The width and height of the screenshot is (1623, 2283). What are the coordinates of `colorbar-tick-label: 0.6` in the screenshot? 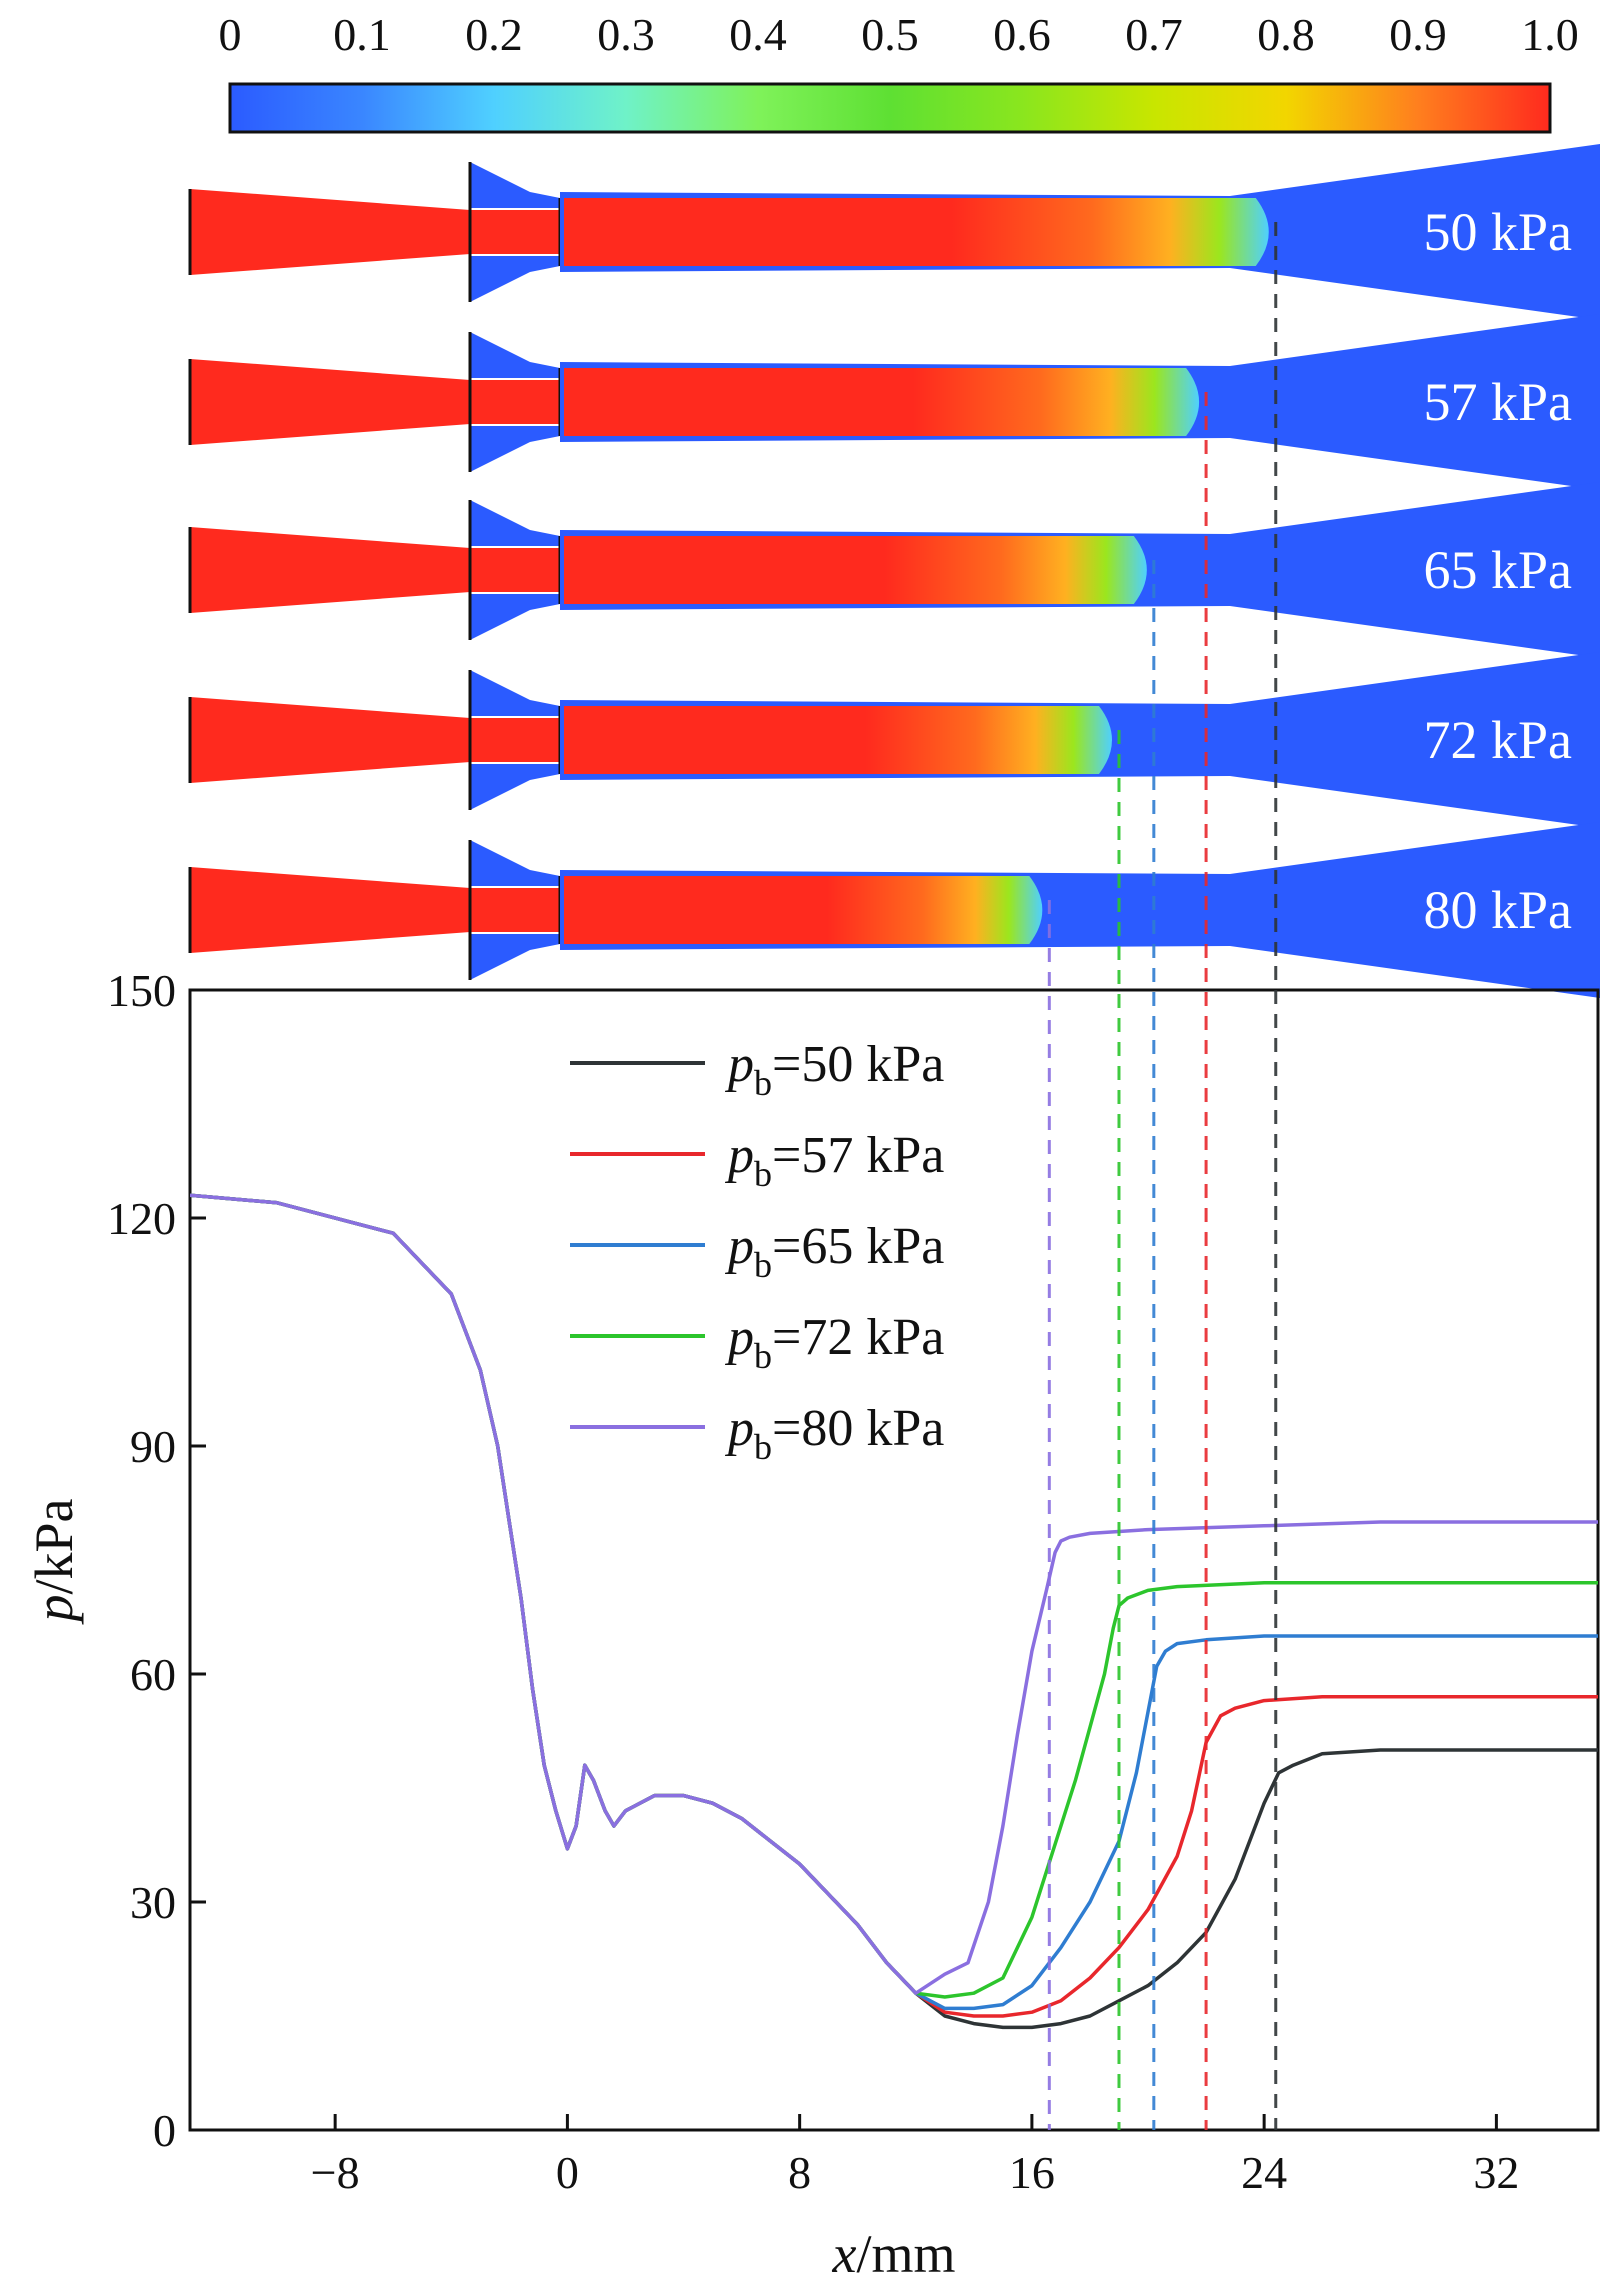 It's located at (1022, 34).